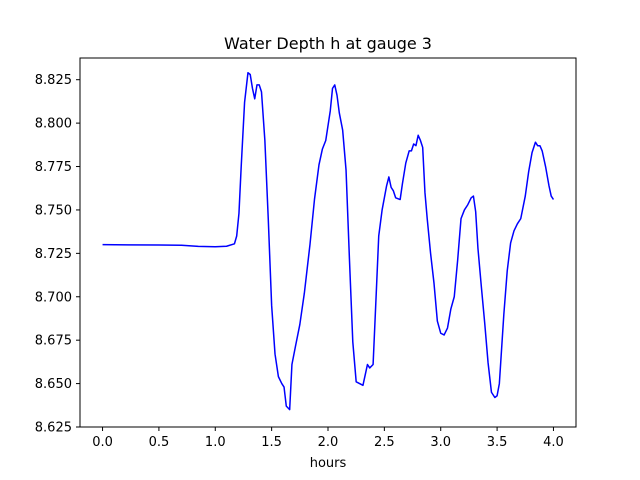 This screenshot has height=480, width=640. What do you see at coordinates (102, 442) in the screenshot?
I see `x-tick-label: 0.0` at bounding box center [102, 442].